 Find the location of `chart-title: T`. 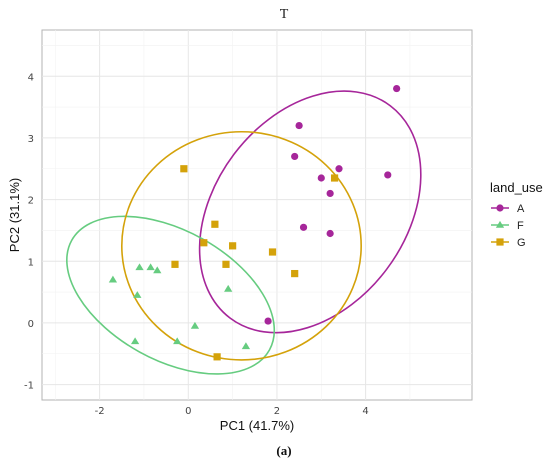

chart-title: T is located at coordinates (284, 14).